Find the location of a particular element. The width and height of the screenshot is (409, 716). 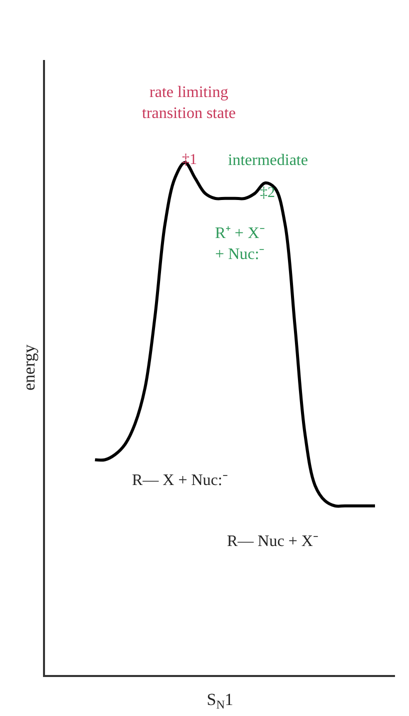

annotation: ‡1 is located at coordinates (189, 160).